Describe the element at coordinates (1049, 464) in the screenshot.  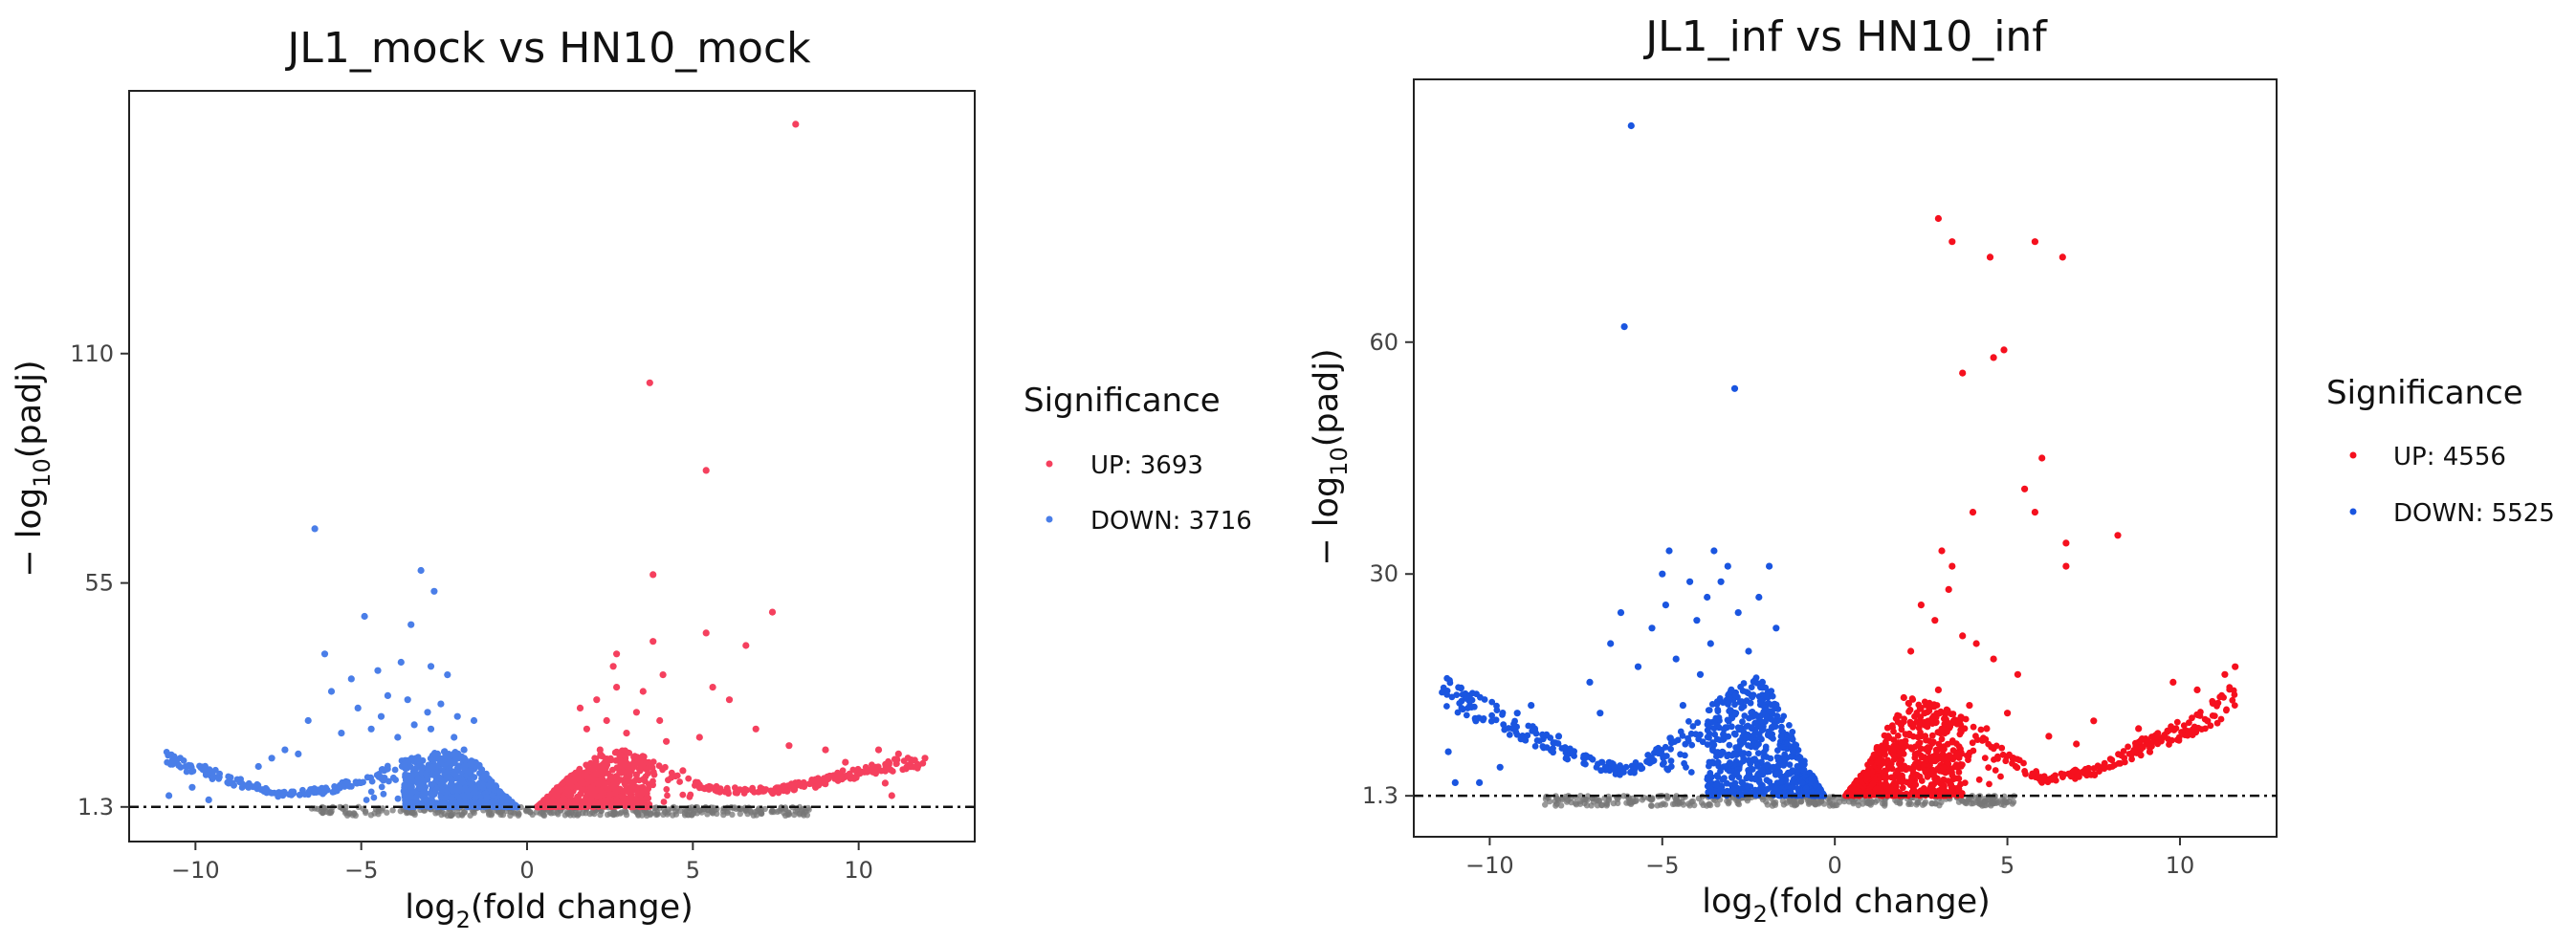
I see `chart-1-legend-up-swatch` at that location.